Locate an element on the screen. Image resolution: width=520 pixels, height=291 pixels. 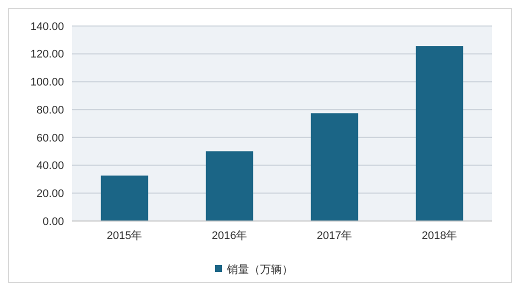
y-tick-label: 20.00 is located at coordinates (50, 194).